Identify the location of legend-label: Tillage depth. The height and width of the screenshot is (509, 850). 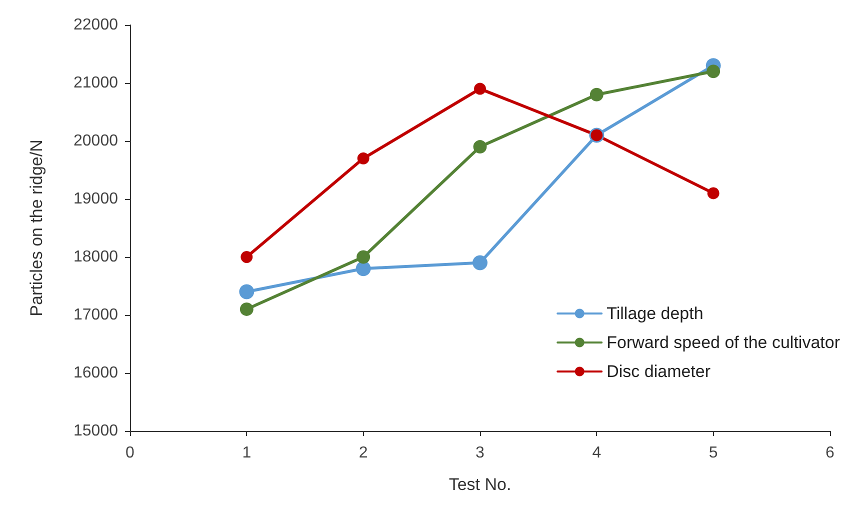
(655, 313).